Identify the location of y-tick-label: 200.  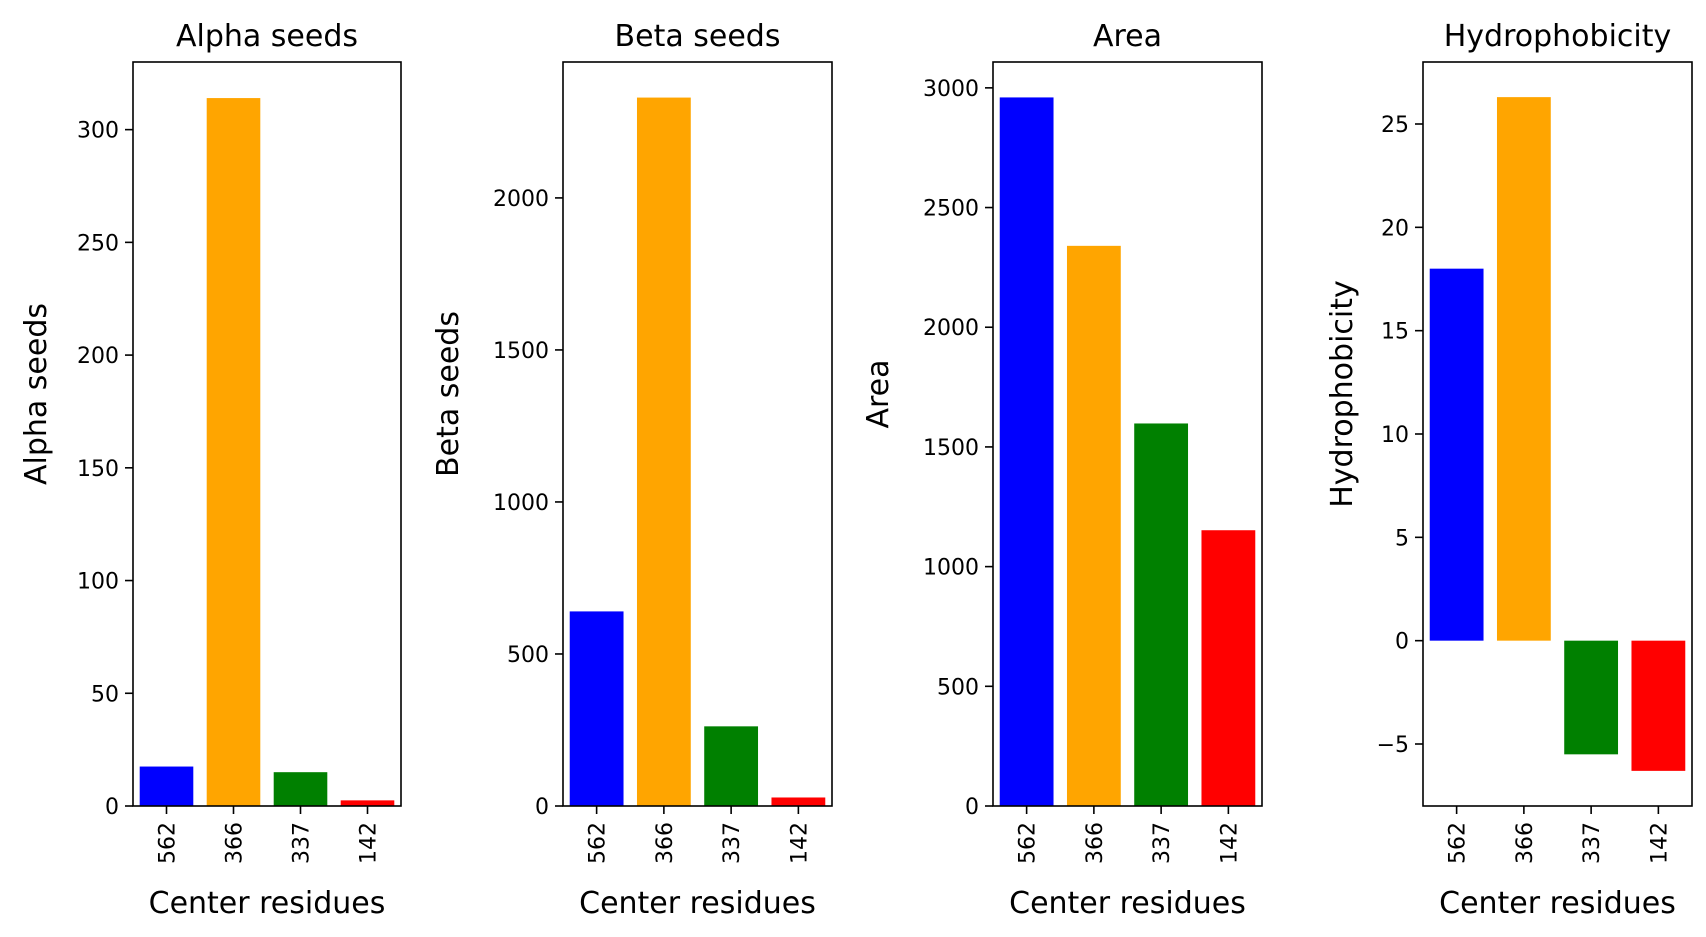
(98, 356).